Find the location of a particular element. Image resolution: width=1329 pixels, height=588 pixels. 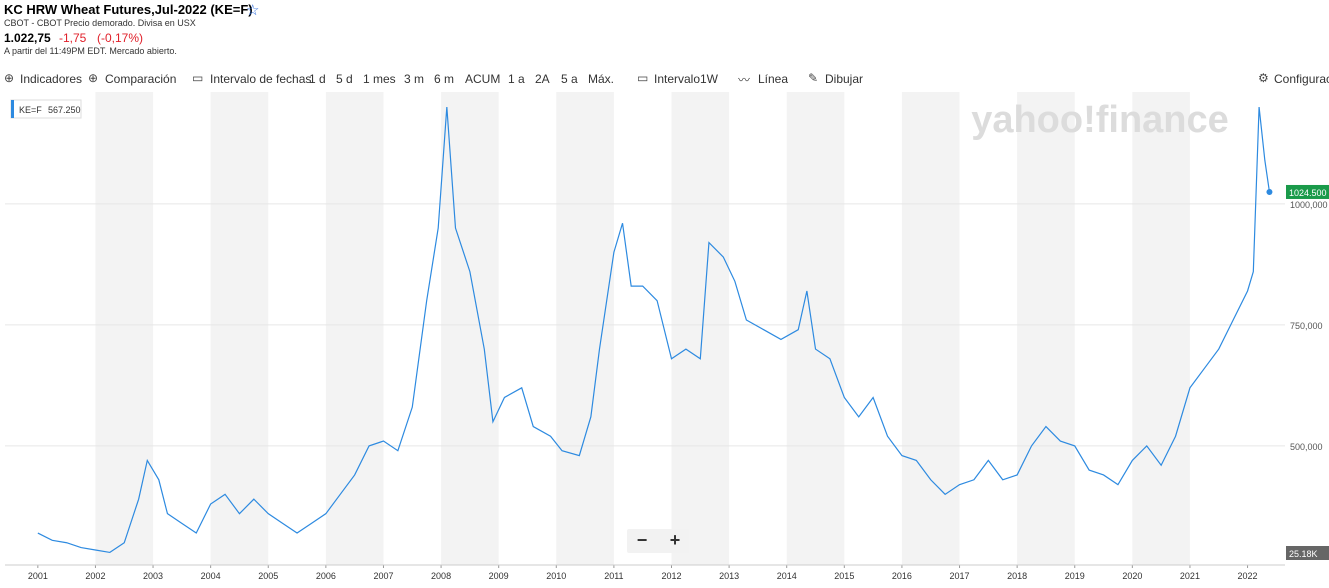

x-tick-label: 2001 is located at coordinates (38, 576).